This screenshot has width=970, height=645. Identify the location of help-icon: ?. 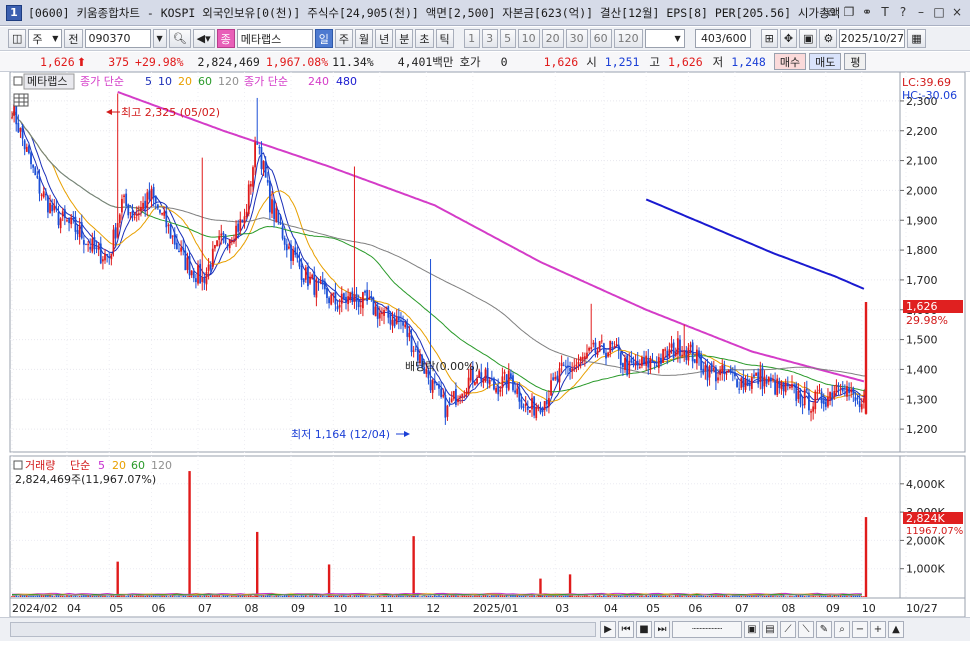
(903, 12).